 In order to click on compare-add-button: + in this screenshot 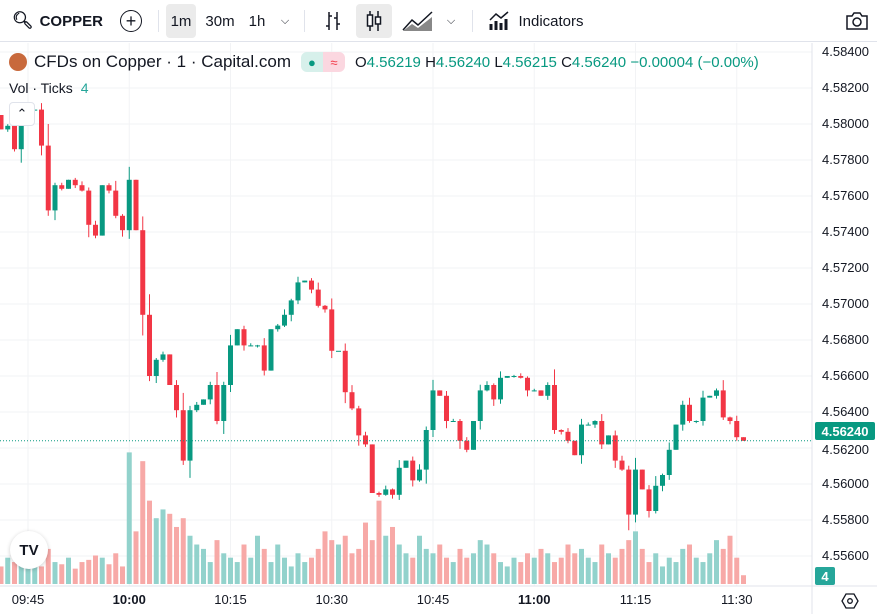, I will do `click(131, 21)`.